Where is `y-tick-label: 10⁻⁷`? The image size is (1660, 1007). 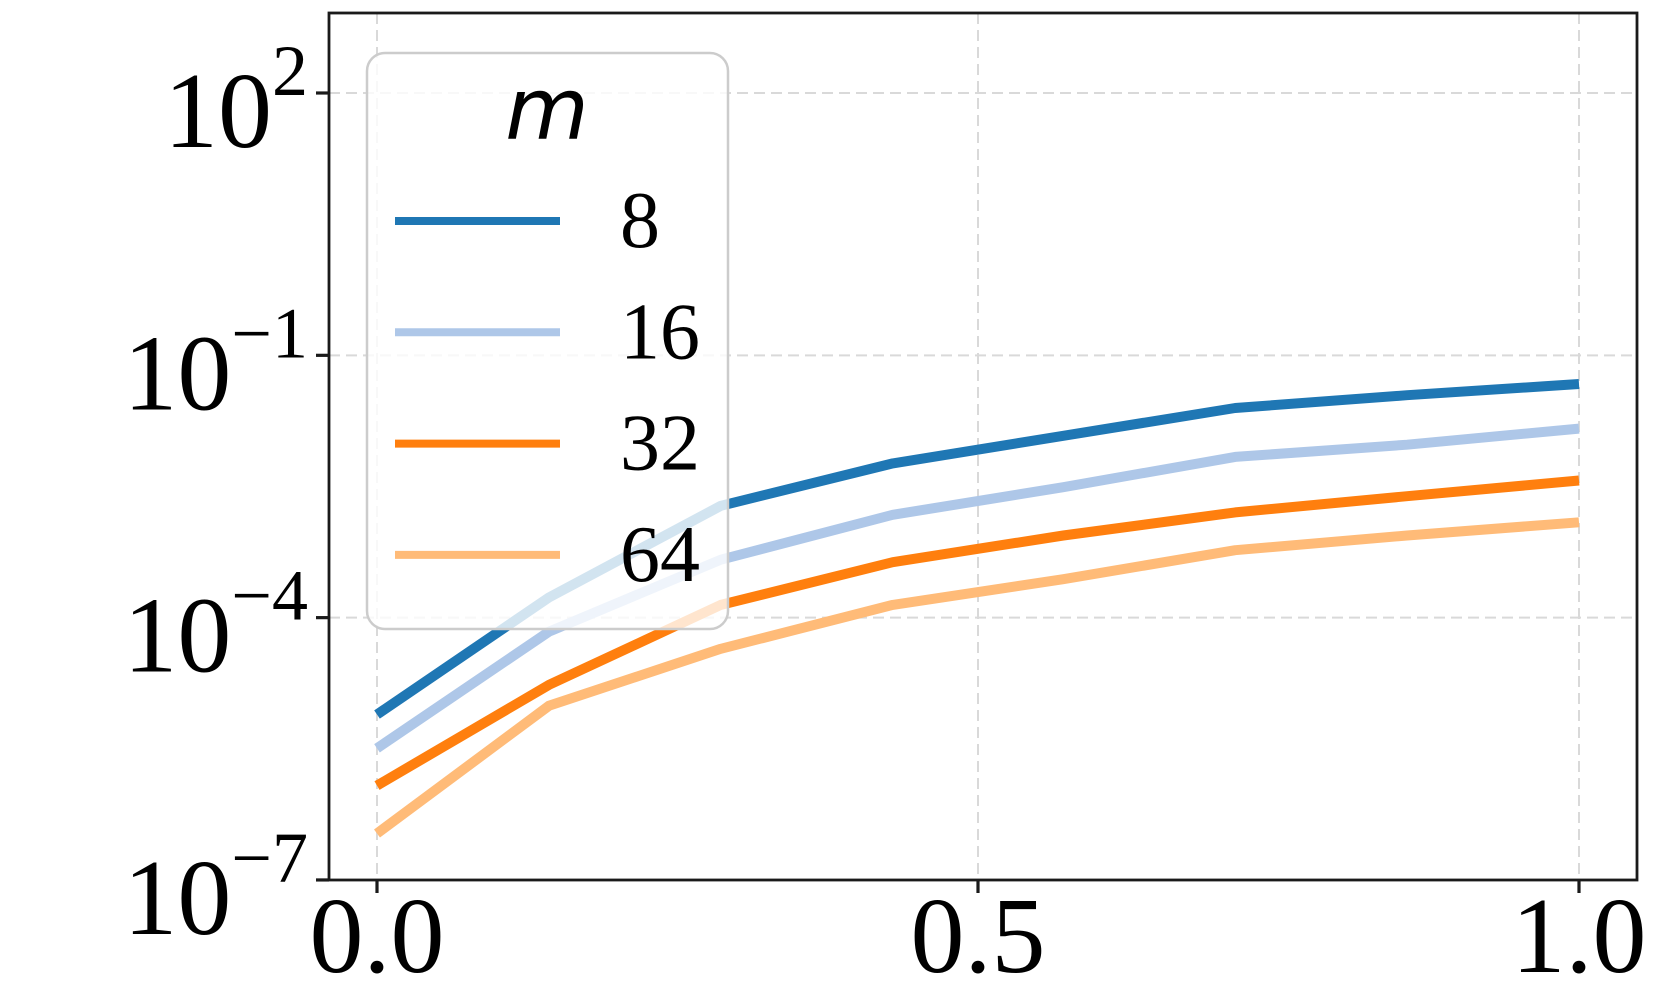
y-tick-label: 10⁻⁷ is located at coordinates (215, 888).